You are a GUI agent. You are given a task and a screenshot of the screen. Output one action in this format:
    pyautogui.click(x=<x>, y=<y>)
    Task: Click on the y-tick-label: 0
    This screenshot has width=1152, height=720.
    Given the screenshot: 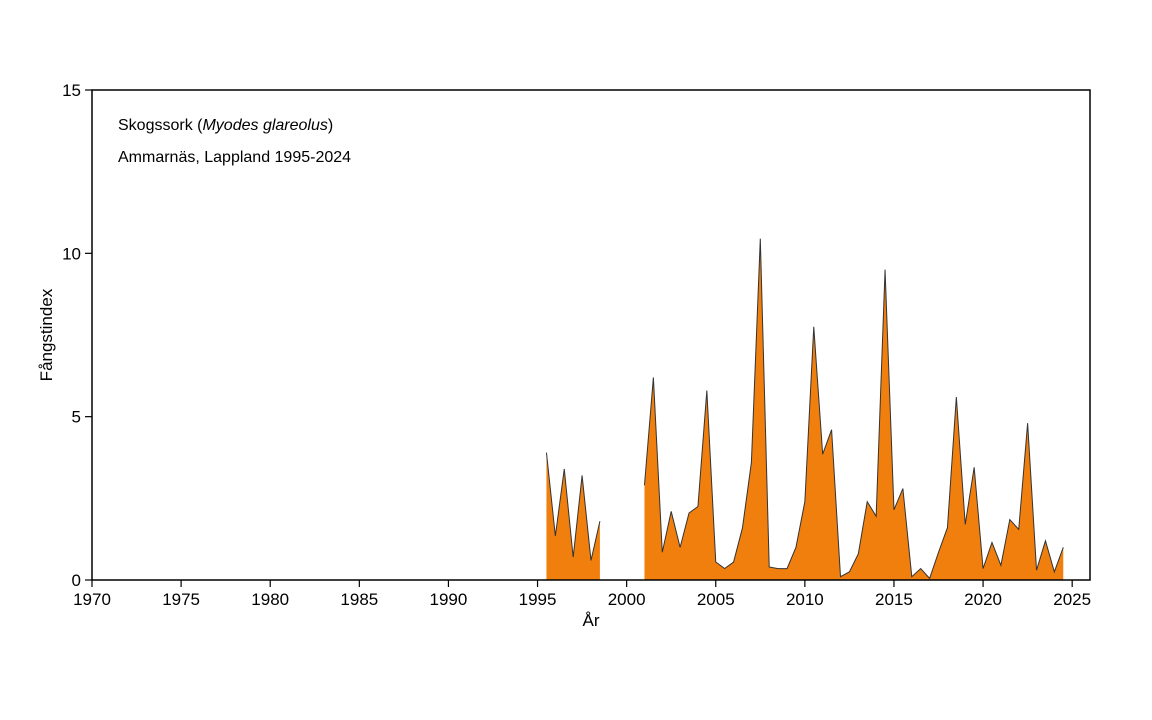 What is the action you would take?
    pyautogui.click(x=76, y=580)
    